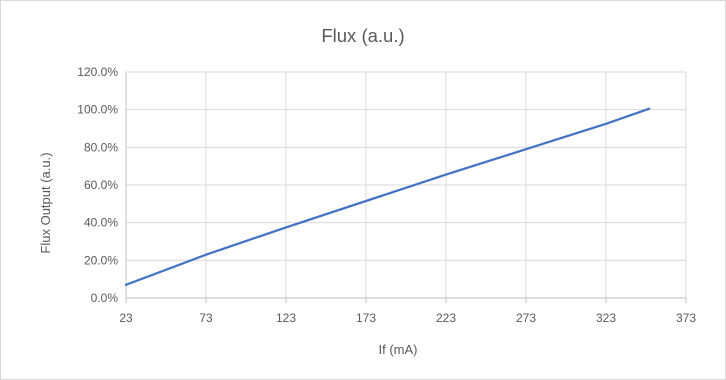  Describe the element at coordinates (366, 318) in the screenshot. I see `x-tick-label: 173` at that location.